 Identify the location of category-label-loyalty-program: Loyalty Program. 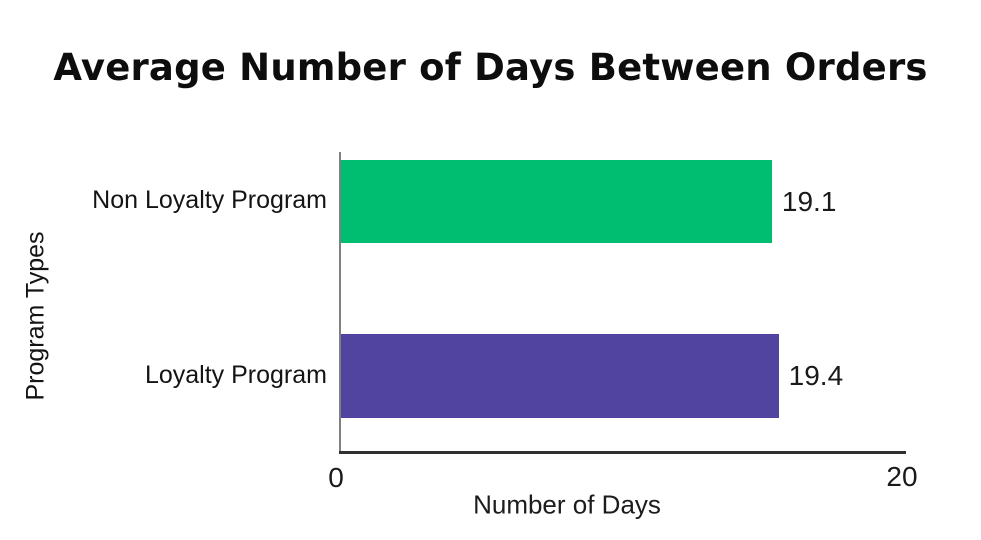
(235, 375).